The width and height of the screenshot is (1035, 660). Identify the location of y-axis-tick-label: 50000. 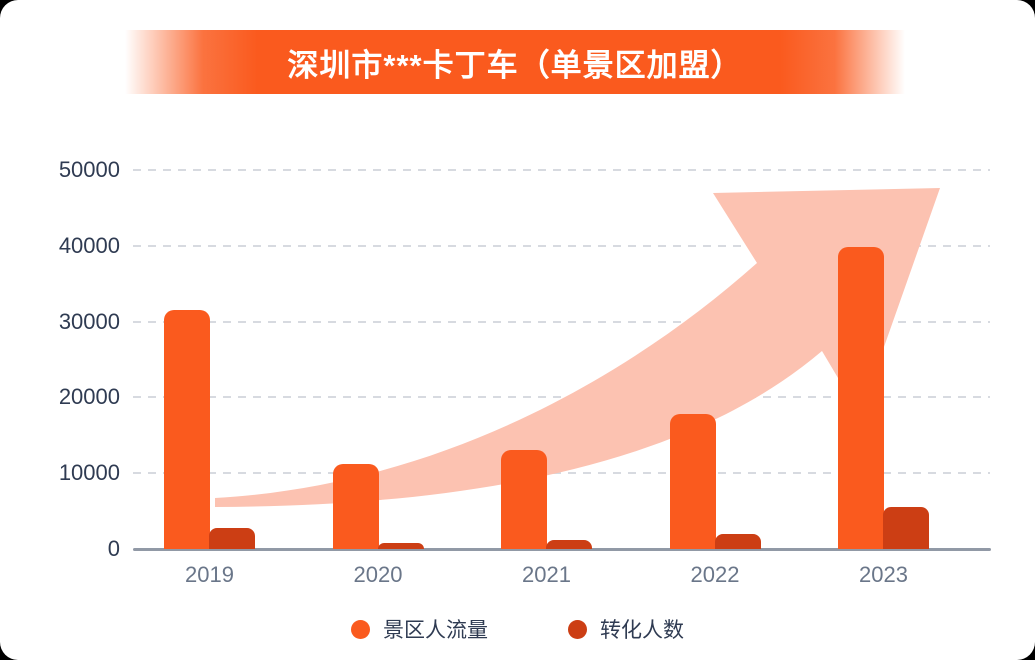
(89, 169).